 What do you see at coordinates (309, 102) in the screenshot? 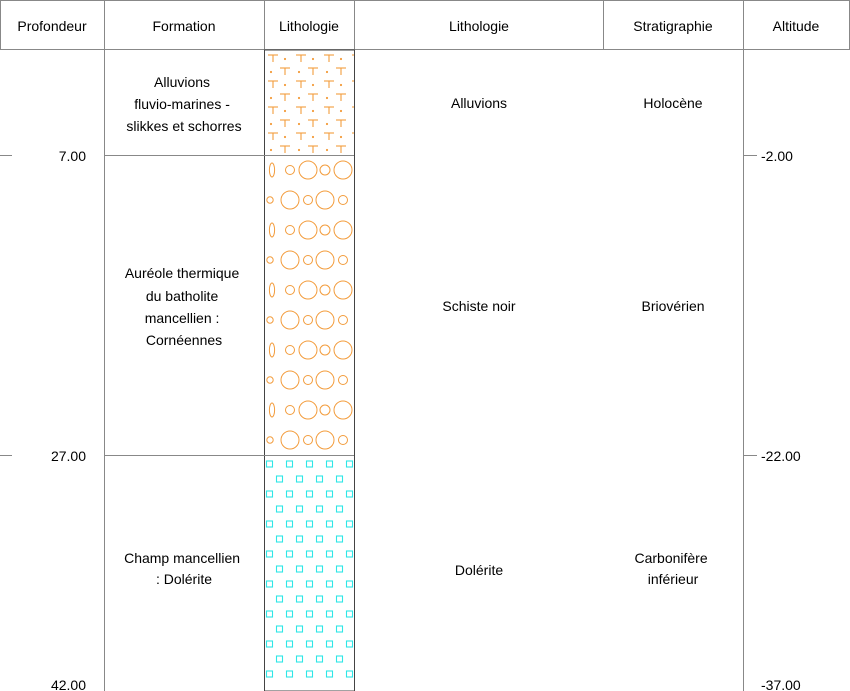
I see `t-dot-pattern` at bounding box center [309, 102].